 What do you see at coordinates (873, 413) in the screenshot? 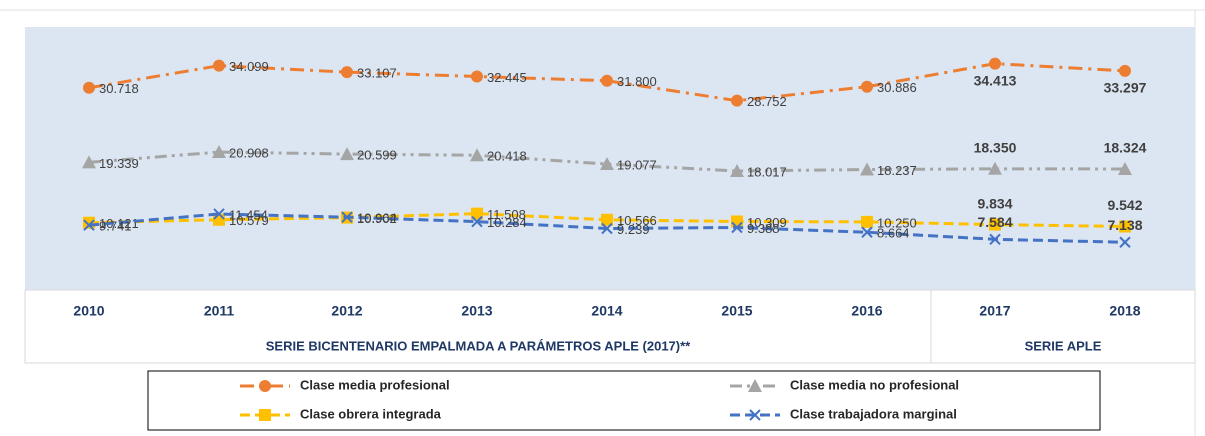
I see `legend-label: Clase trabajadora marginal` at bounding box center [873, 413].